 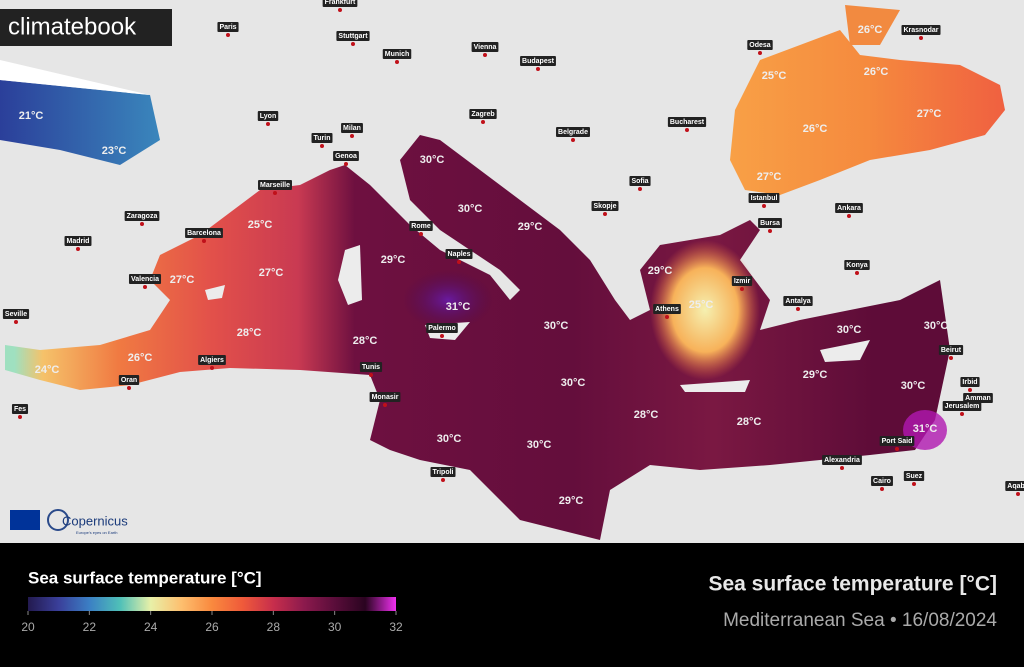 What do you see at coordinates (448, 300) in the screenshot?
I see `tyrrhenian-hot` at bounding box center [448, 300].